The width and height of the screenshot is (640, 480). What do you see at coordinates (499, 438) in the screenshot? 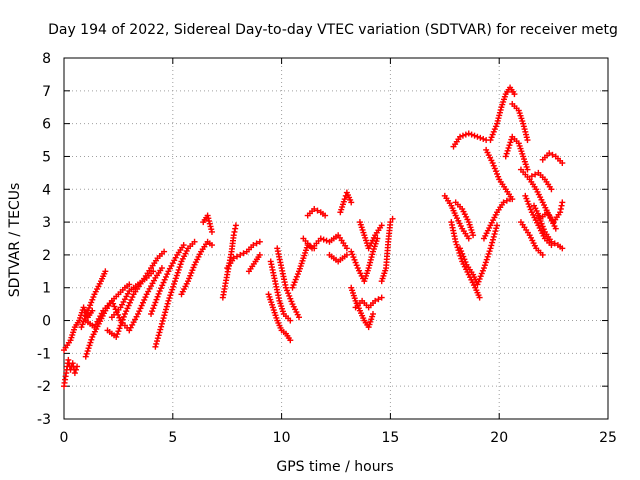
I see `x-tick-label: 20` at bounding box center [499, 438].